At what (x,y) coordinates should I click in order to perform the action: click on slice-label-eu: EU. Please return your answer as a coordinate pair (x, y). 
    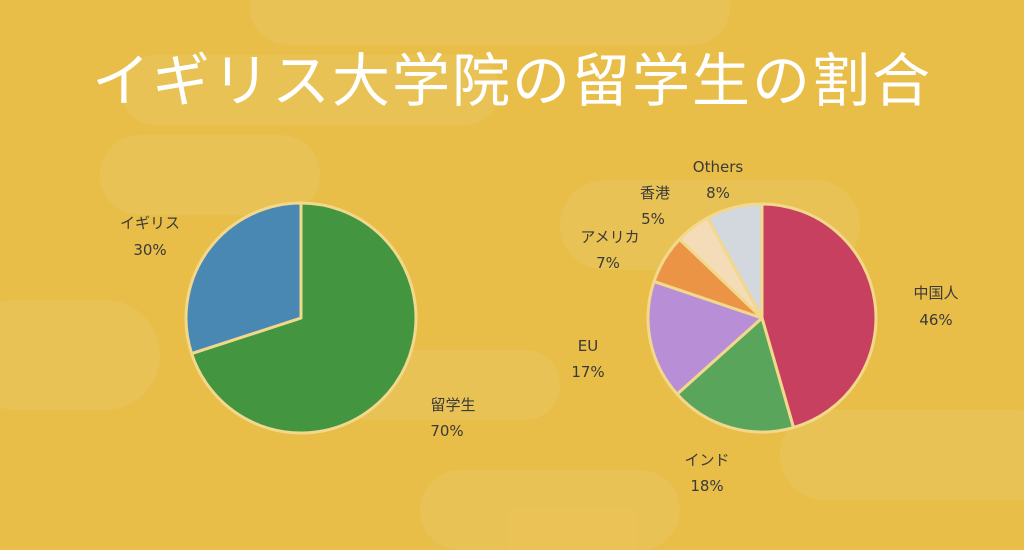
    Looking at the image, I should click on (588, 346).